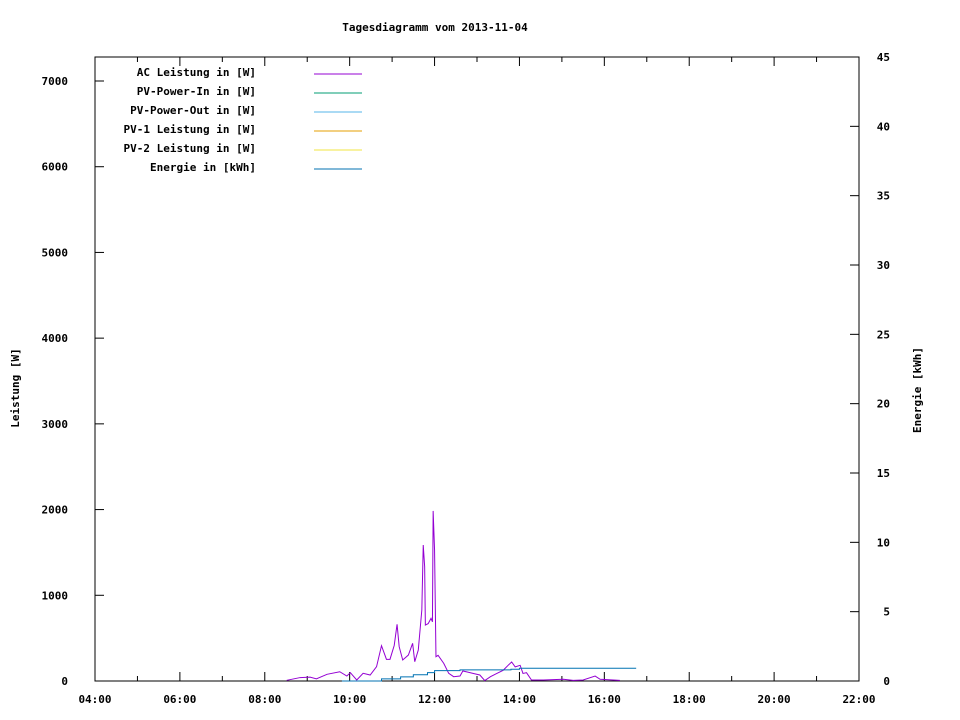 The width and height of the screenshot is (960, 720). Describe the element at coordinates (55, 510) in the screenshot. I see `y-tick-label: 2000` at that location.